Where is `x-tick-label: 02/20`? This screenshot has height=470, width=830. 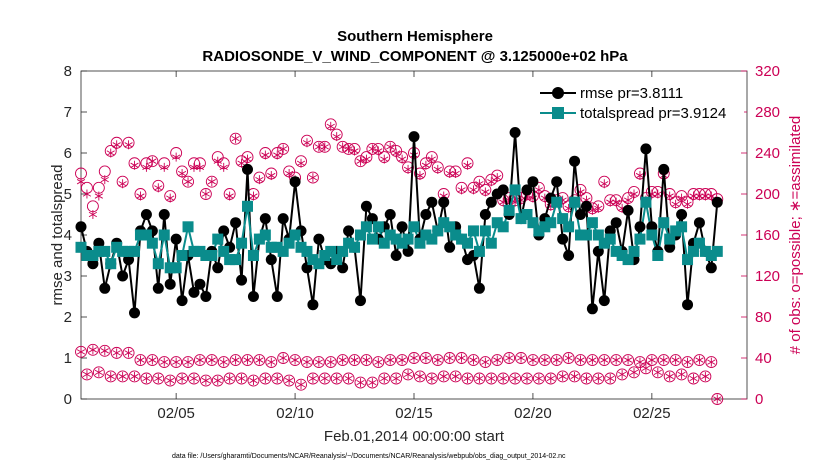
x-tick-label: 02/20 is located at coordinates (533, 413).